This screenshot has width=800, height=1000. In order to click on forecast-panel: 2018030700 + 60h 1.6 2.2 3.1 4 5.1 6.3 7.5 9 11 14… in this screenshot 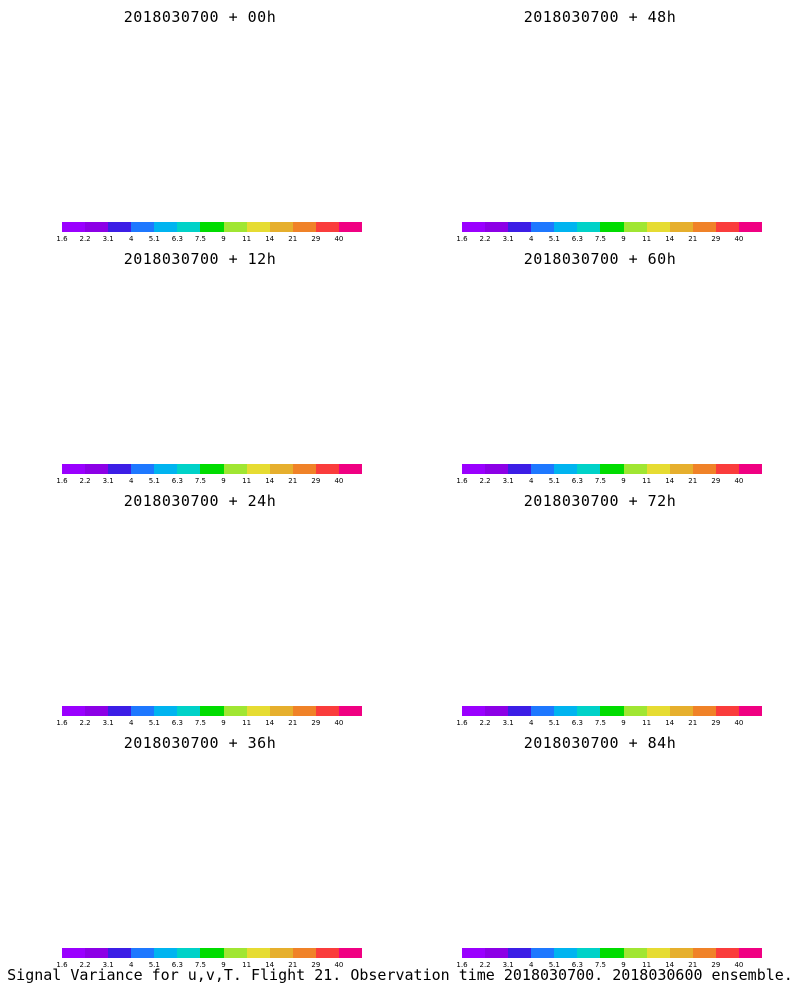, I will do `click(600, 364)`.